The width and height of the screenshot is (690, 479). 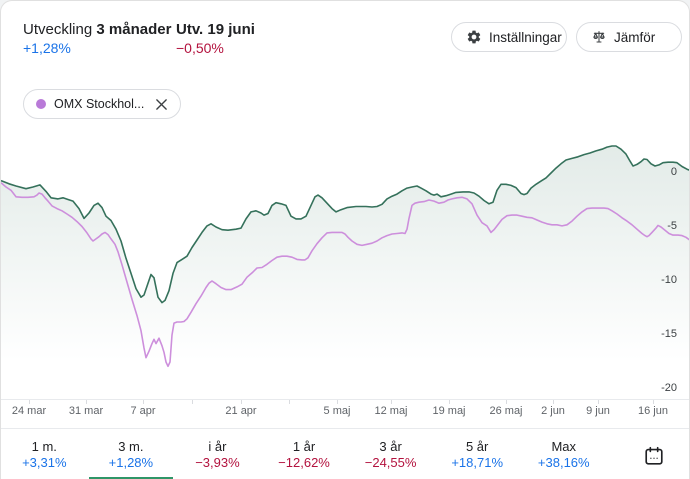 What do you see at coordinates (131, 462) in the screenshot?
I see `period-value: +1,28%` at bounding box center [131, 462].